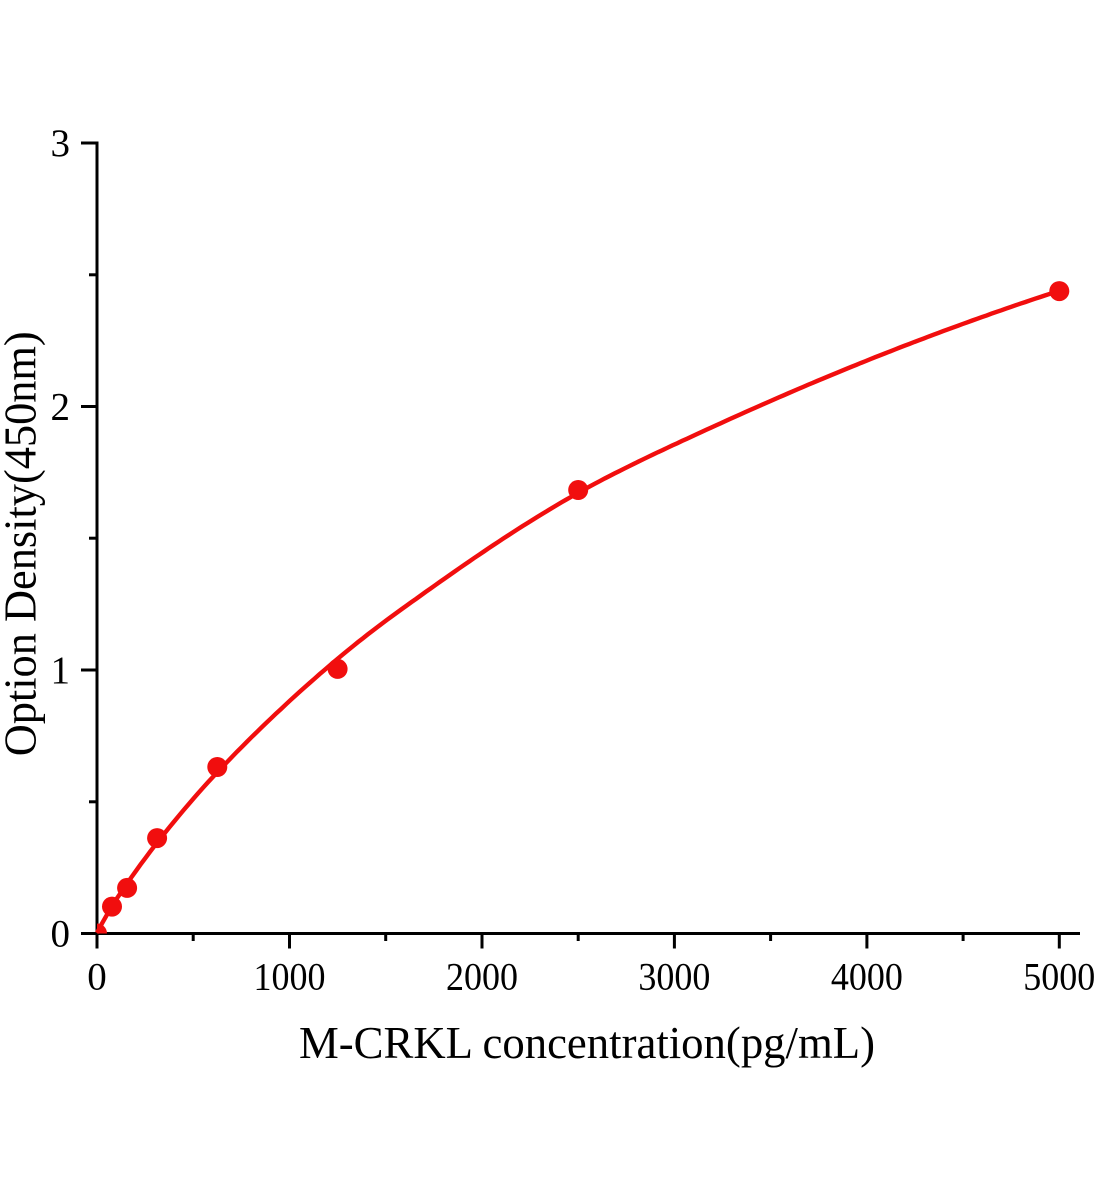 This screenshot has width=1104, height=1200. I want to click on svg-text: 1, so click(61, 670).